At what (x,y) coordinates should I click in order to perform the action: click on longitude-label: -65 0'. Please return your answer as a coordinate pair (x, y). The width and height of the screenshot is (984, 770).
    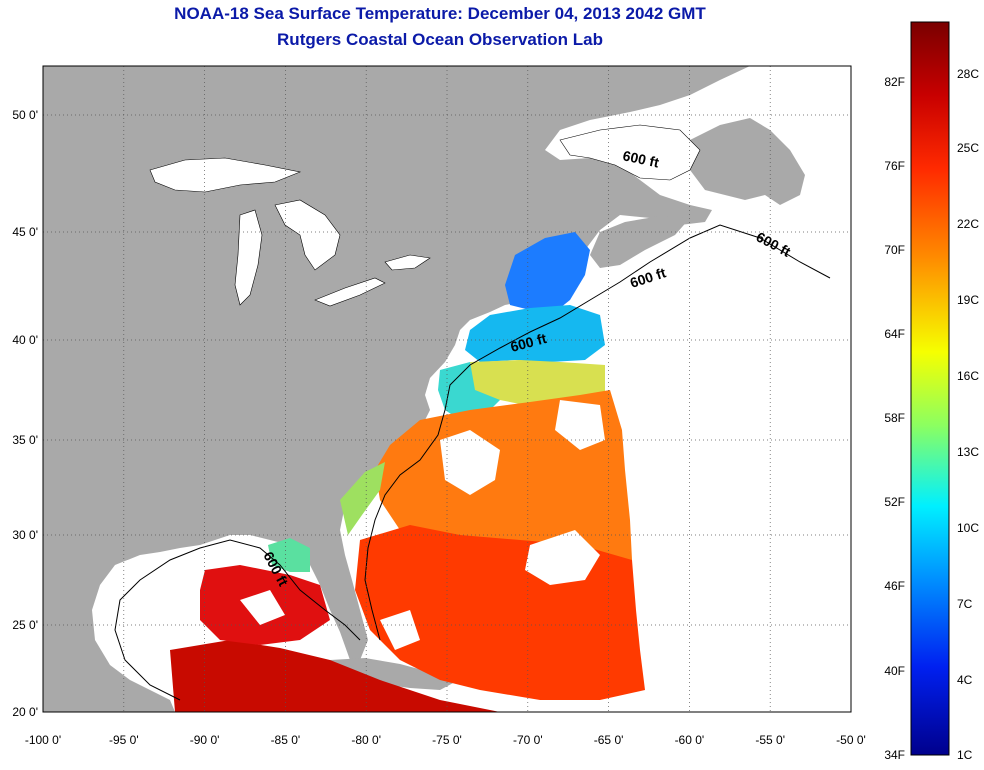
    Looking at the image, I should click on (609, 740).